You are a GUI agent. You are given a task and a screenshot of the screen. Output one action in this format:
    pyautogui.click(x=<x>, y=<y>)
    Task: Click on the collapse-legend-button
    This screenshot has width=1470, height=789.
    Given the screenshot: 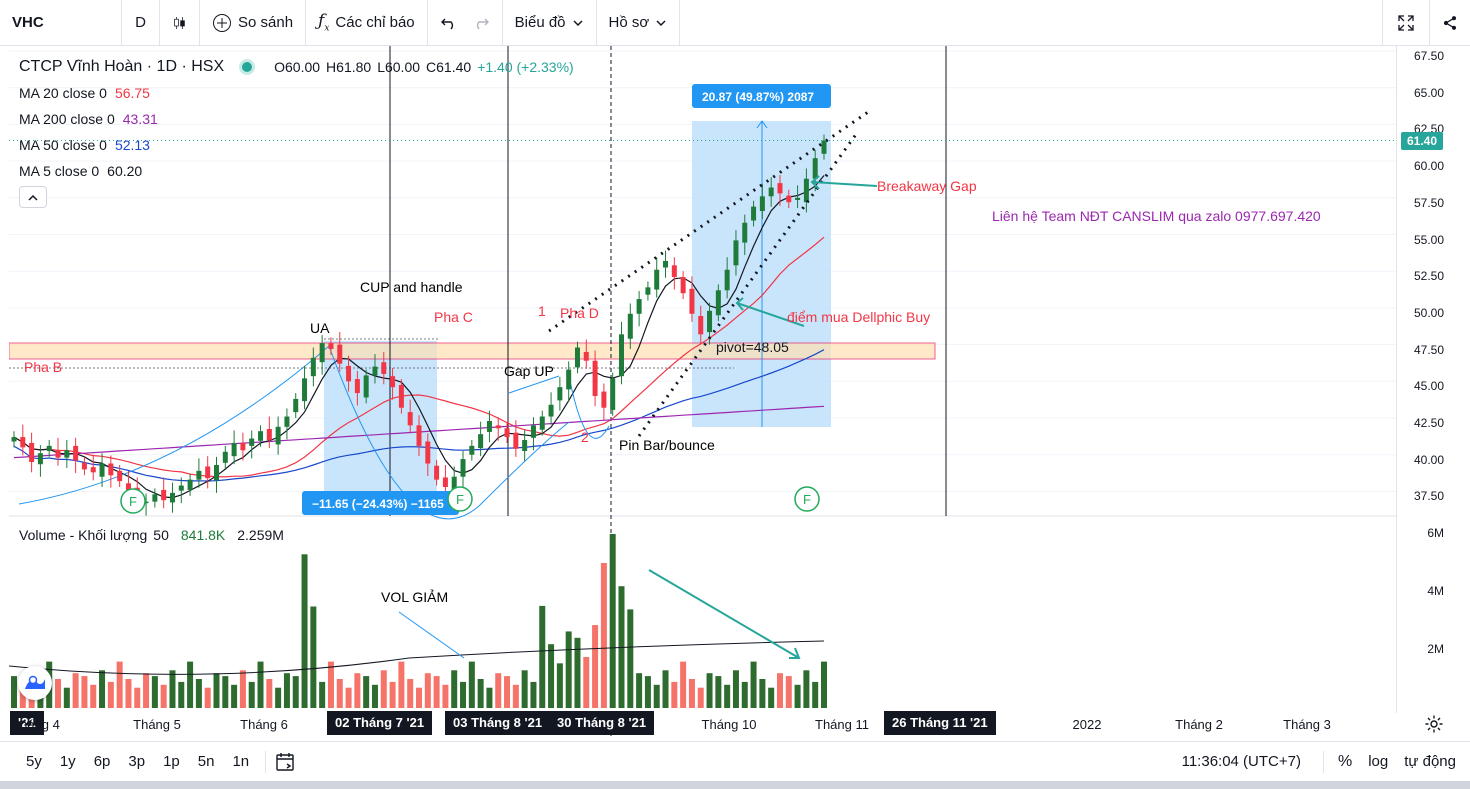 What is the action you would take?
    pyautogui.click(x=33, y=197)
    